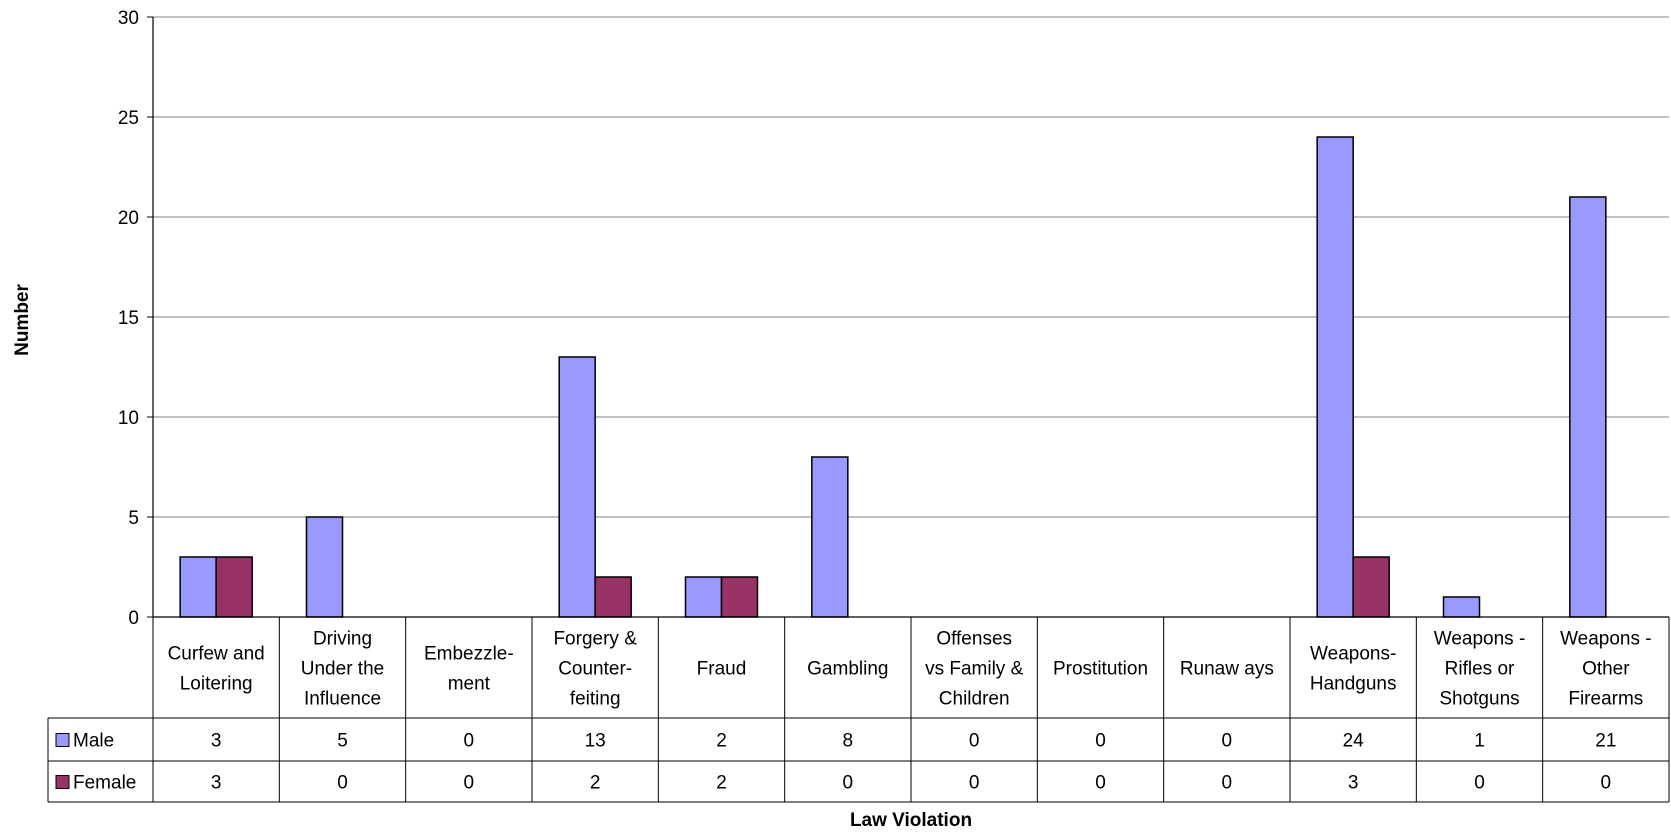  I want to click on y-tick-label: 10, so click(128, 418).